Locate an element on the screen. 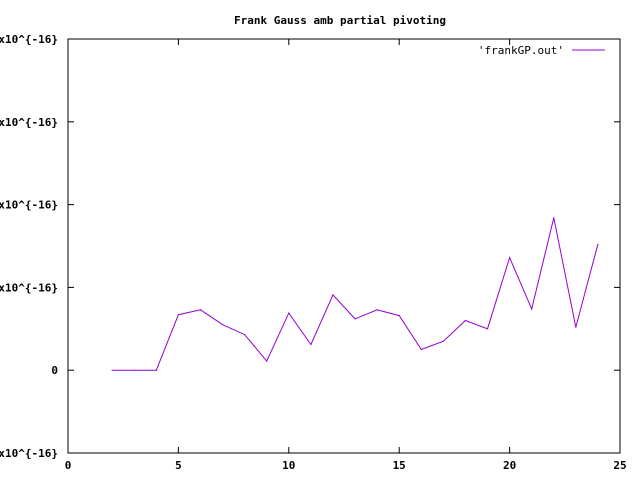 This screenshot has width=640, height=480. legend: 'frankGP.out' is located at coordinates (541, 50).